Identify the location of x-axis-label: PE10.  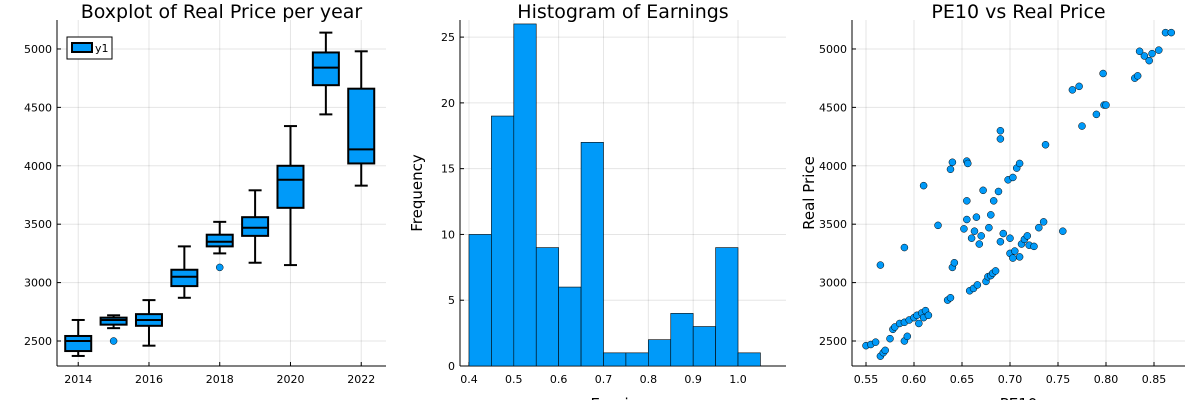
(1019, 397).